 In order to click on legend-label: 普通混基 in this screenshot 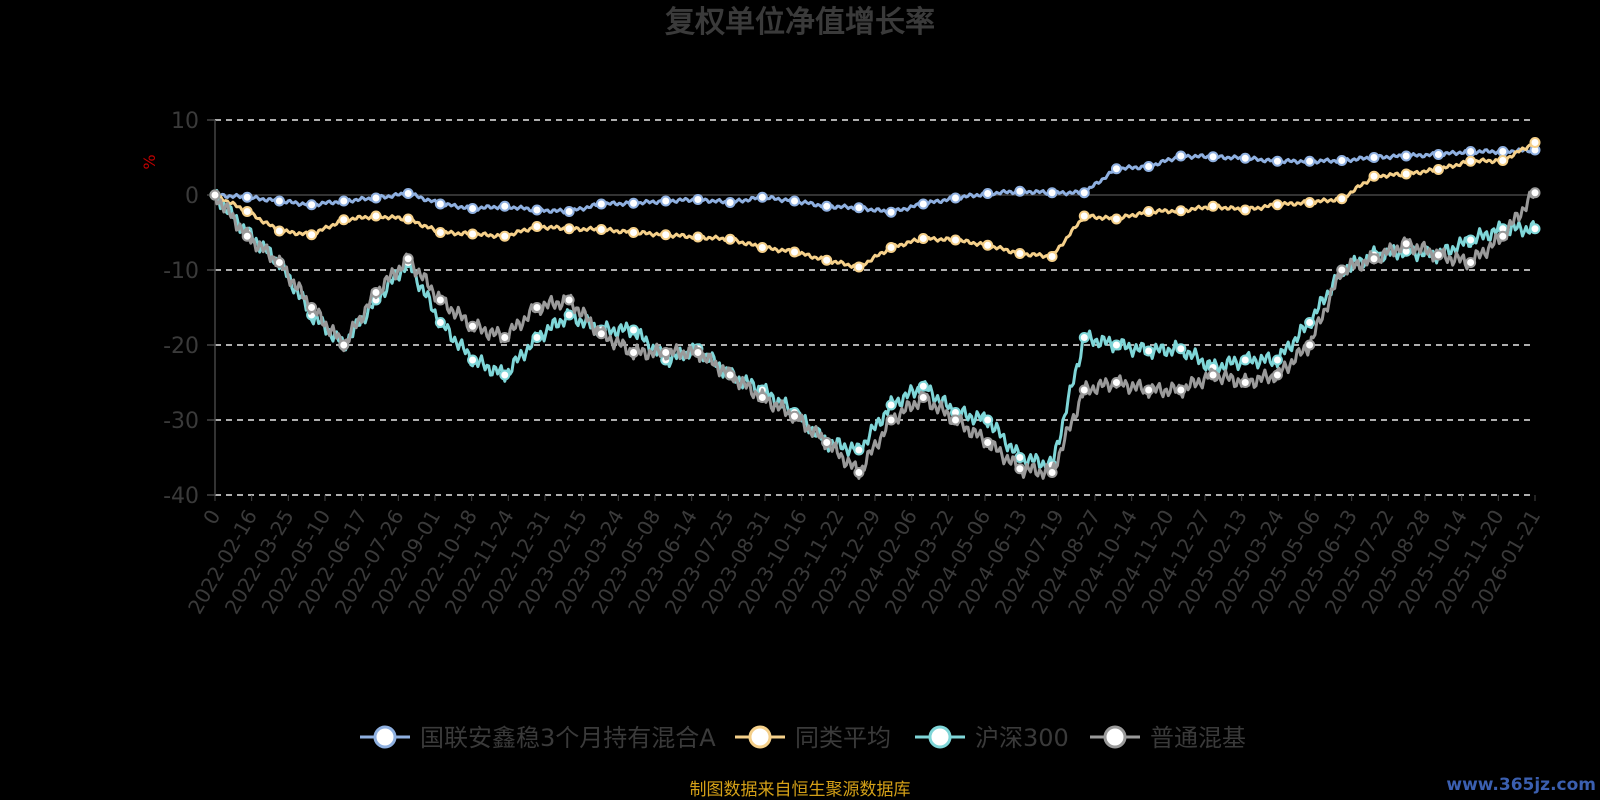, I will do `click(1198, 738)`.